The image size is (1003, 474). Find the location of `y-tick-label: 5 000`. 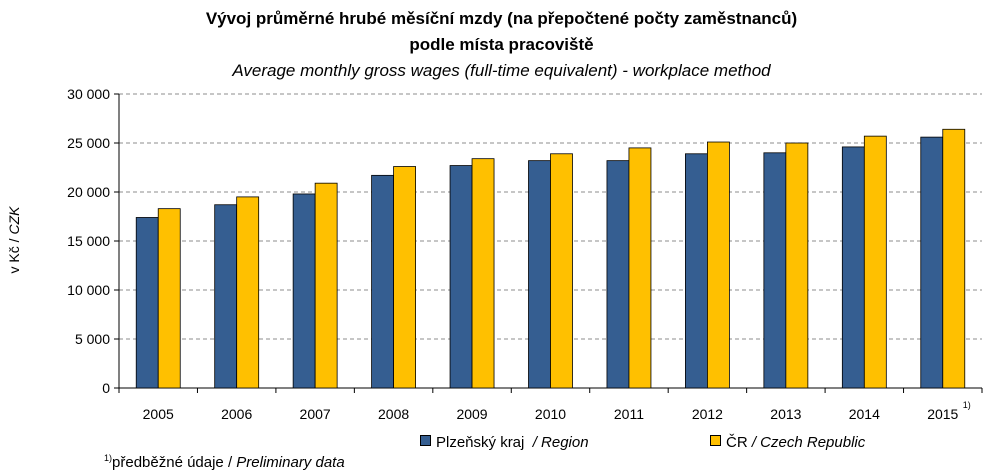

y-tick-label: 5 000 is located at coordinates (92, 339).